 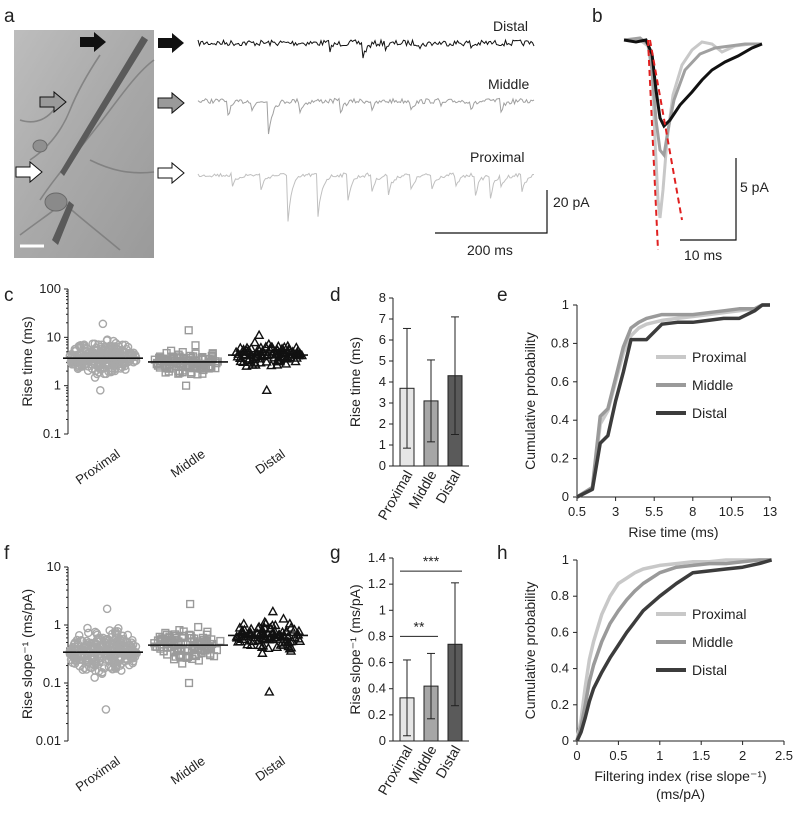 I want to click on x-axis-label-units: (ms/pA), so click(x=680, y=794).